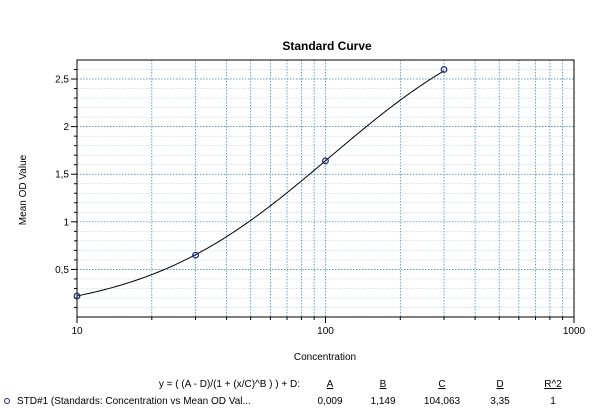  I want to click on fit-parameter-values: 0,009 1,149 104,063 3,35 1, so click(436, 401).